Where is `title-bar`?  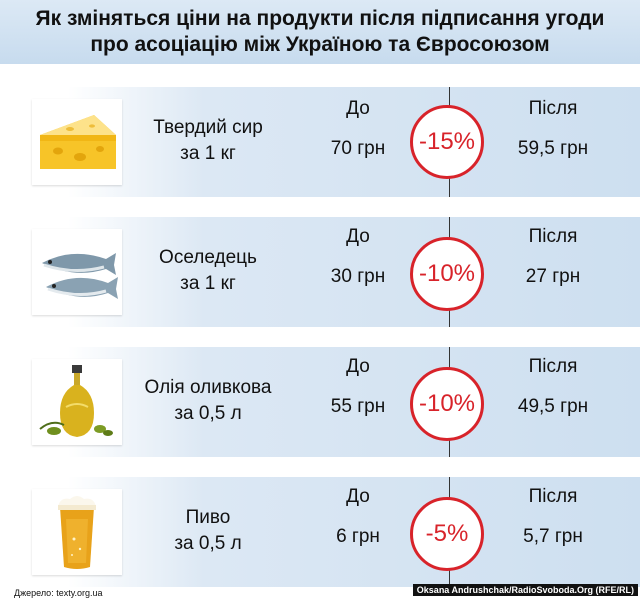
title-bar is located at coordinates (320, 32).